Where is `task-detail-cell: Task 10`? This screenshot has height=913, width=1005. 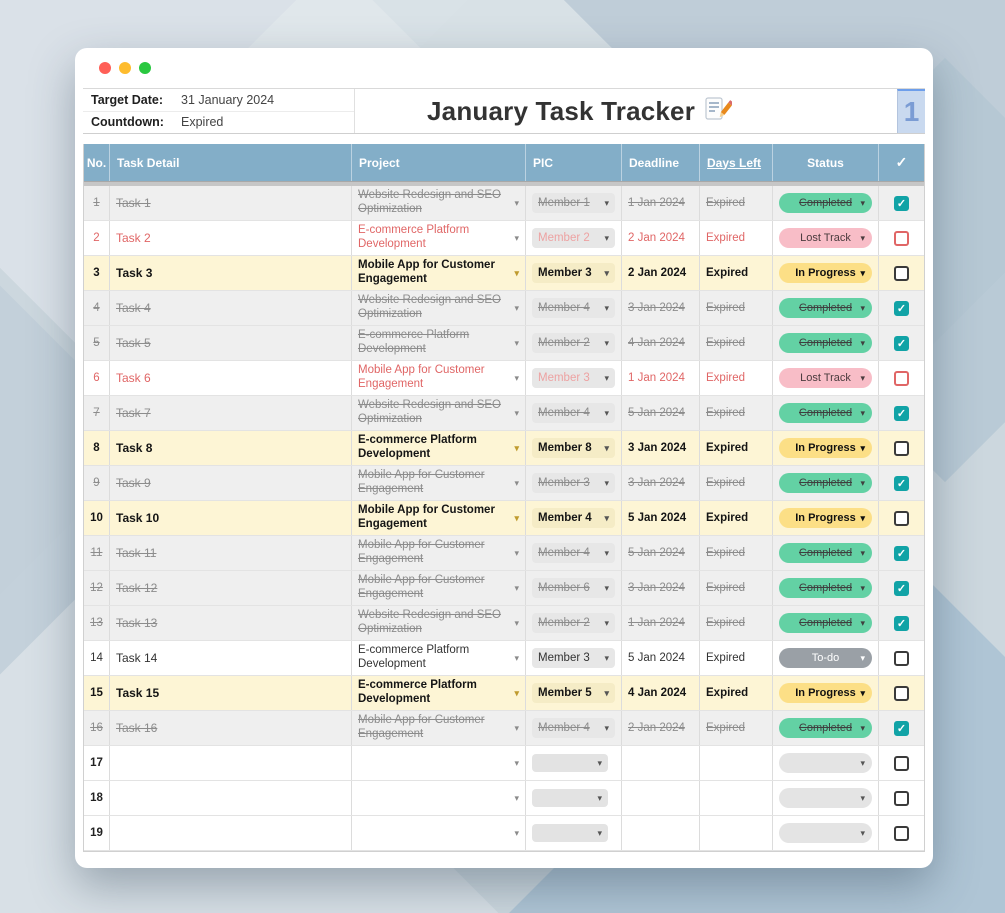 task-detail-cell: Task 10 is located at coordinates (231, 518).